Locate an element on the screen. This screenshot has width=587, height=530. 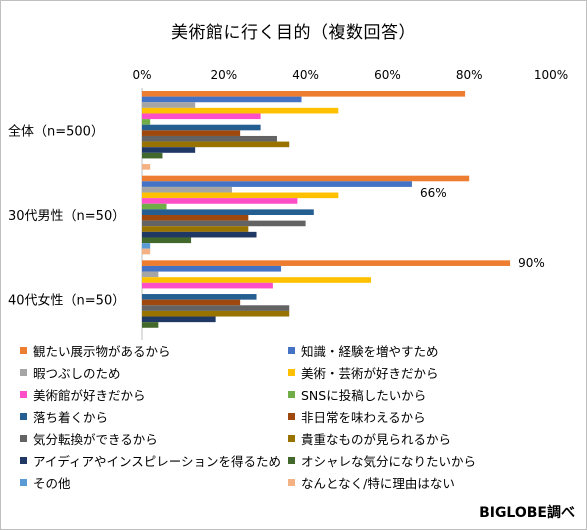
legend-label: その他 is located at coordinates (52, 483).